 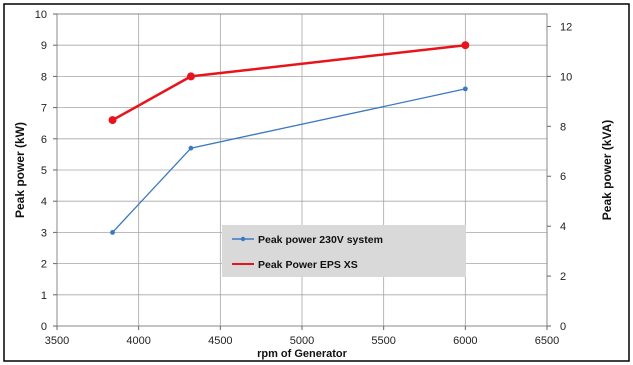 What do you see at coordinates (44, 265) in the screenshot?
I see `y-tick-label: 2` at bounding box center [44, 265].